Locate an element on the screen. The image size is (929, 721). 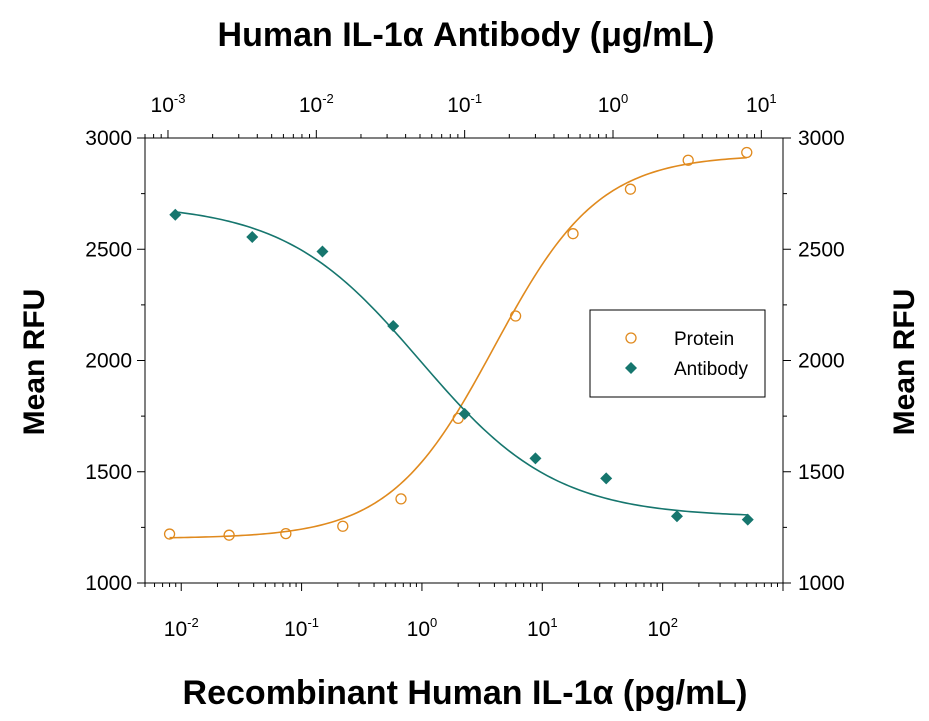
x-tick-label: 10⁰ is located at coordinates (422, 628).